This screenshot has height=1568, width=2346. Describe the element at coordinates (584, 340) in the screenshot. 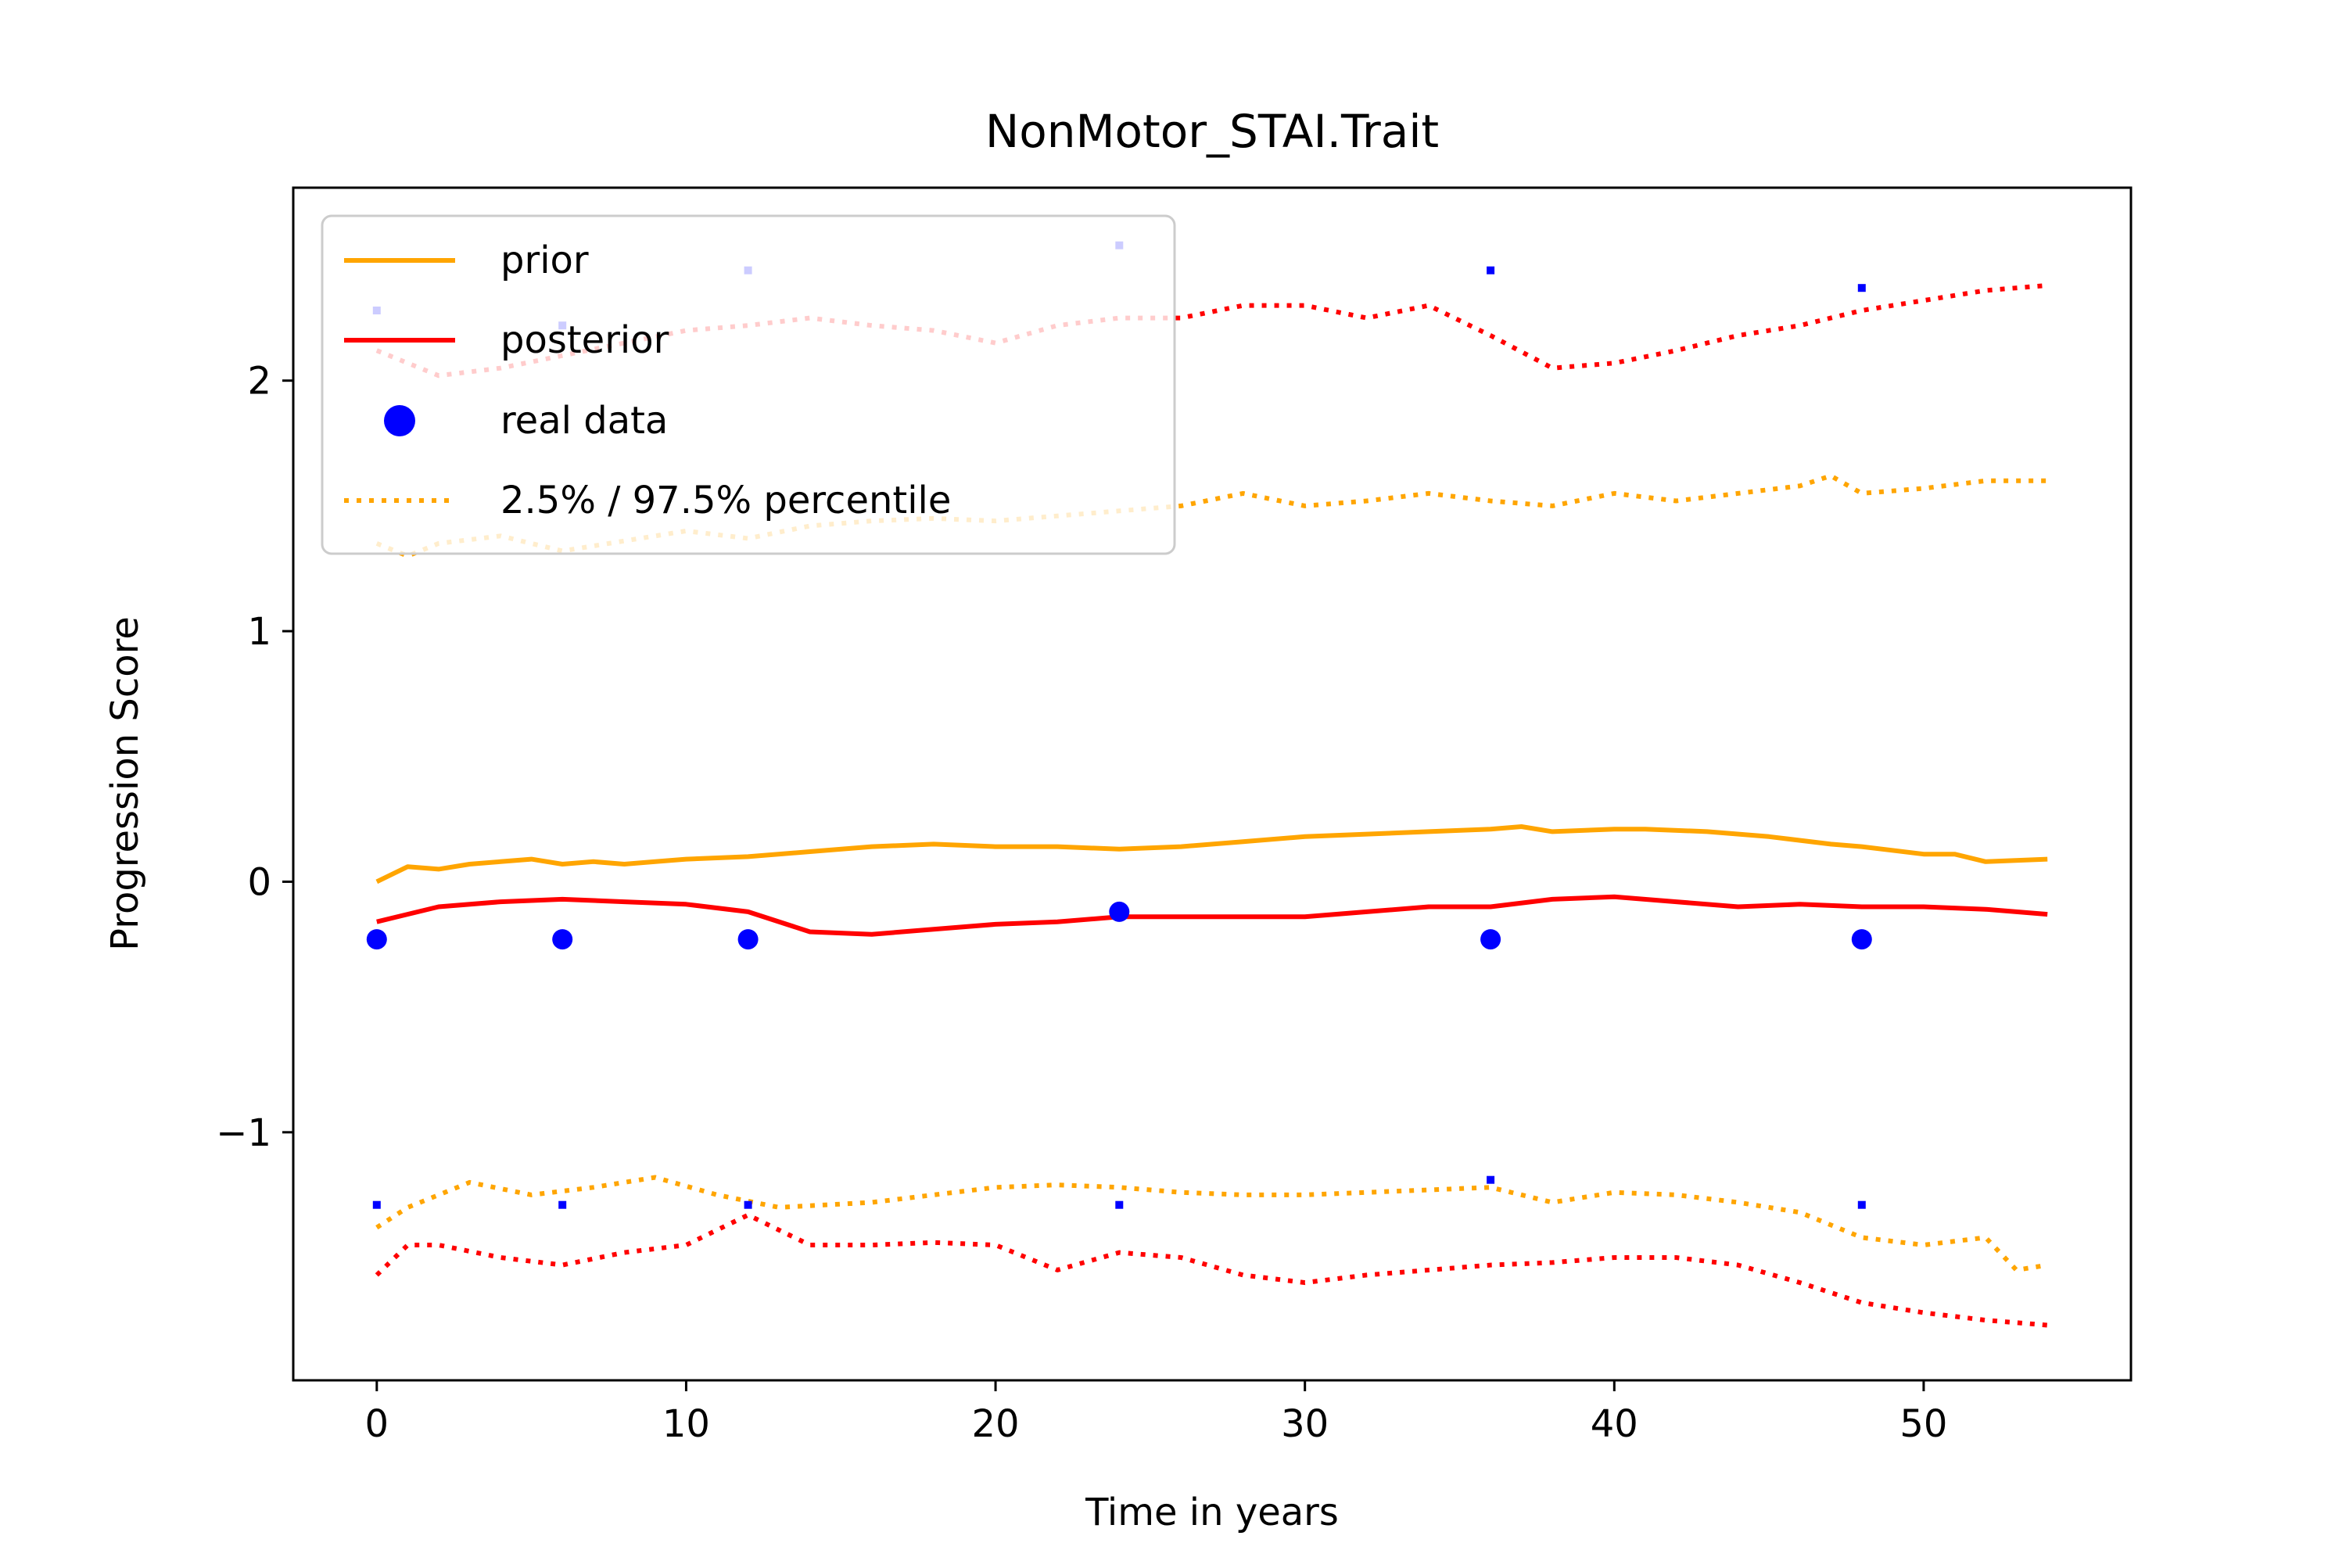

I see `legend-posterior-label: posterior` at that location.